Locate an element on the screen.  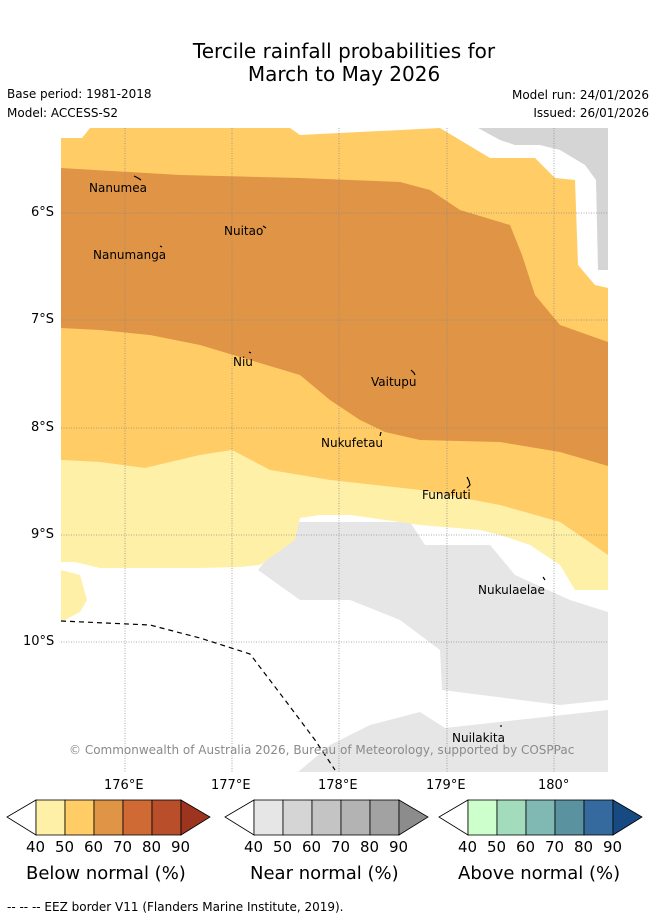
below-normal-tick-70: 70 is located at coordinates (123, 847).